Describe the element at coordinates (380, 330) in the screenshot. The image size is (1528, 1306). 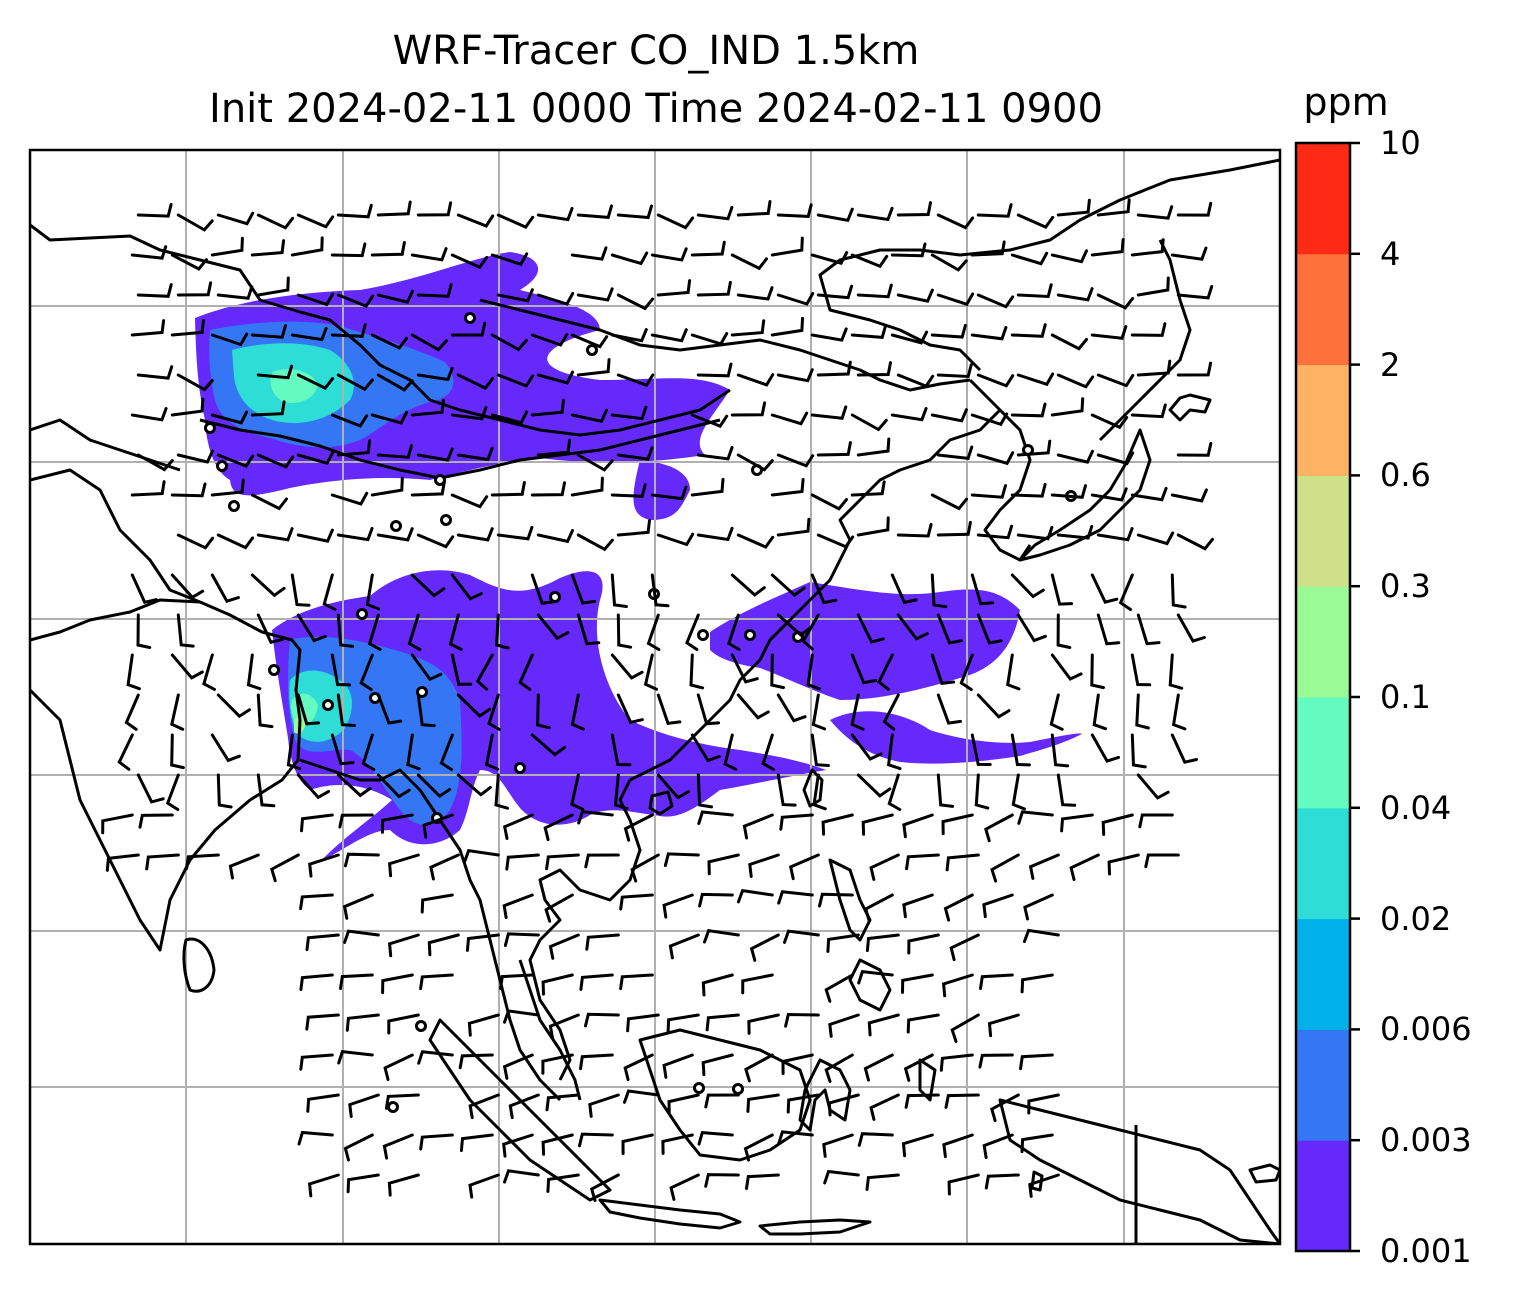
I see `northwest-border` at that location.